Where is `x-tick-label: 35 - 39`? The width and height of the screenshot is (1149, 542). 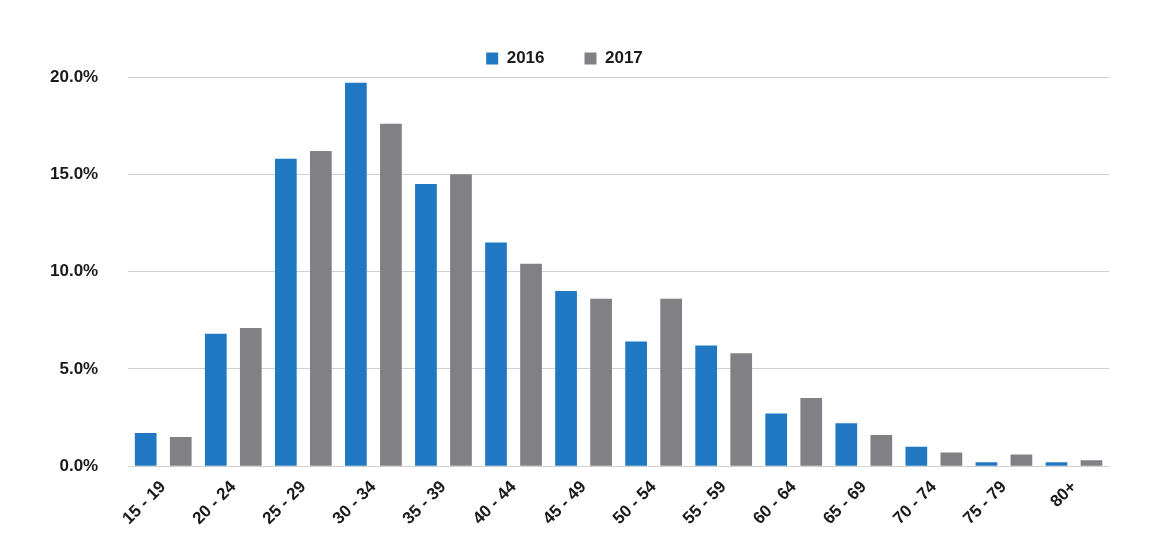 x-tick-label: 35 - 39 is located at coordinates (424, 502).